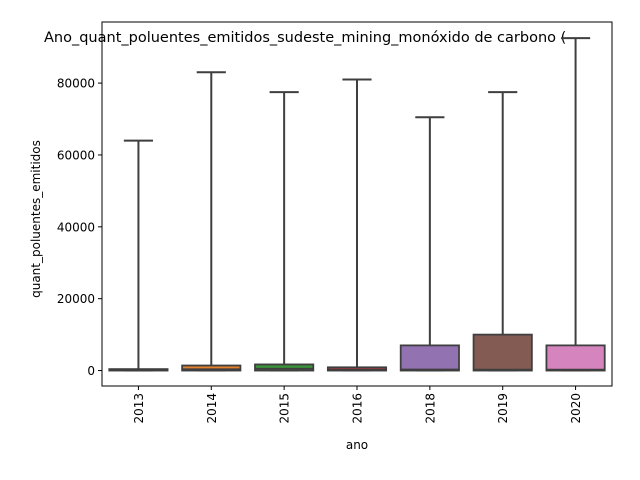 The height and width of the screenshot is (480, 640). What do you see at coordinates (284, 231) in the screenshot?
I see `box-2015` at bounding box center [284, 231].